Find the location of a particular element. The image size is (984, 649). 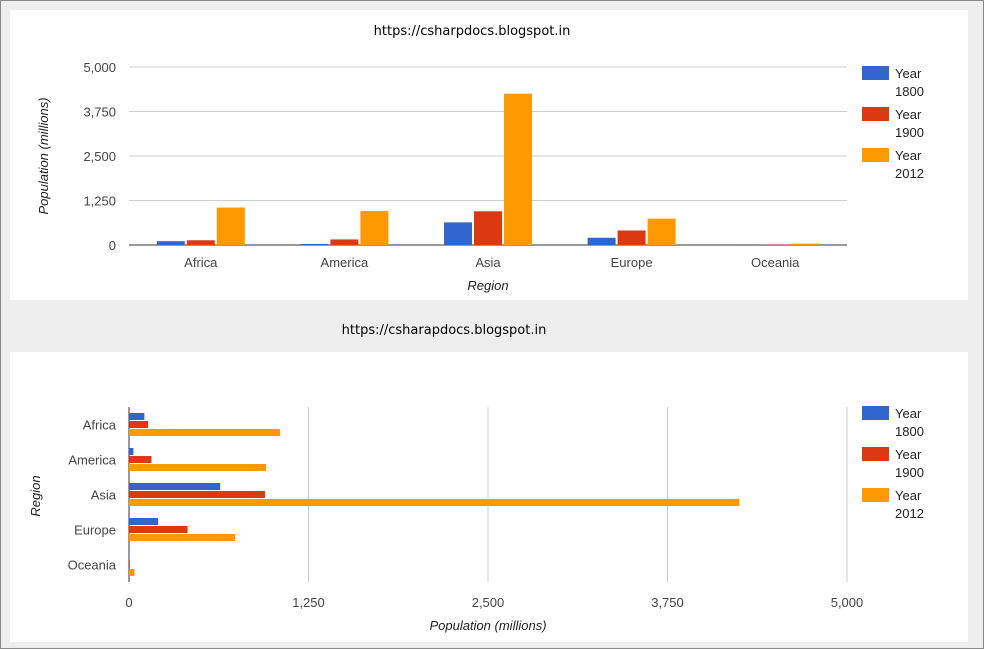

y-tick-label: 0 is located at coordinates (112, 245).